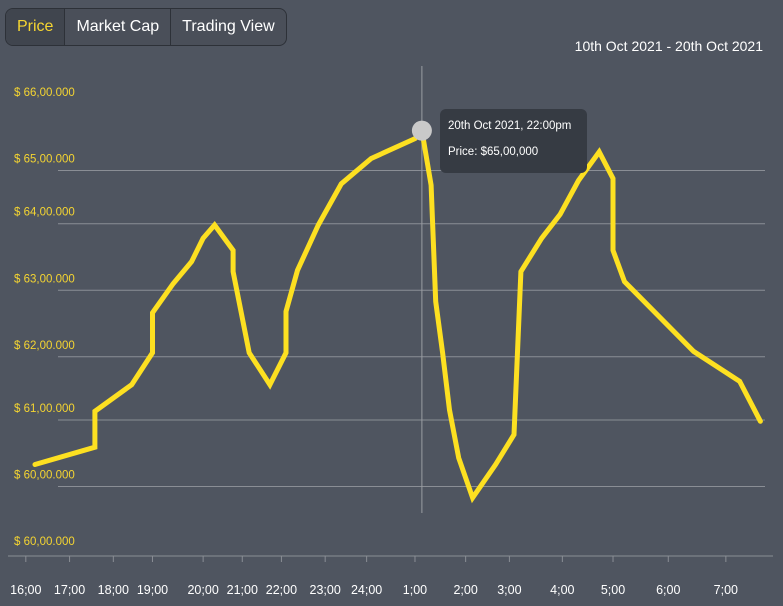 The width and height of the screenshot is (783, 606). Describe the element at coordinates (613, 590) in the screenshot. I see `x-tick-label: 5;00` at that location.